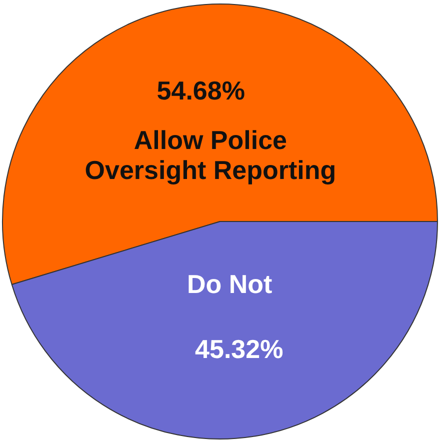 The height and width of the screenshot is (443, 440). Describe the element at coordinates (229, 284) in the screenshot. I see `slice-label: Do Not` at that location.